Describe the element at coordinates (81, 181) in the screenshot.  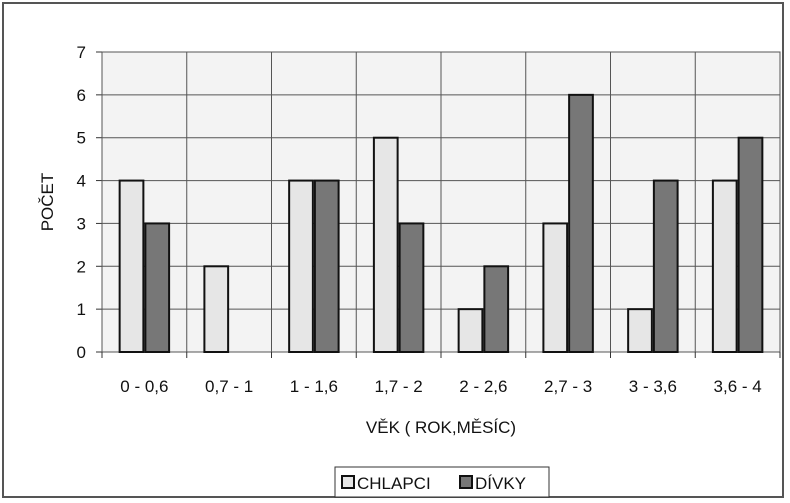
I see `y-tick-label: 4` at that location.